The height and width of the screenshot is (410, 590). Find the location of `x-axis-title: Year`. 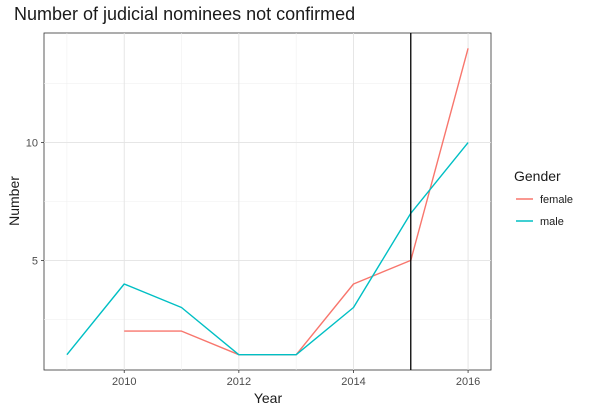

x-axis-title: Year is located at coordinates (268, 398).